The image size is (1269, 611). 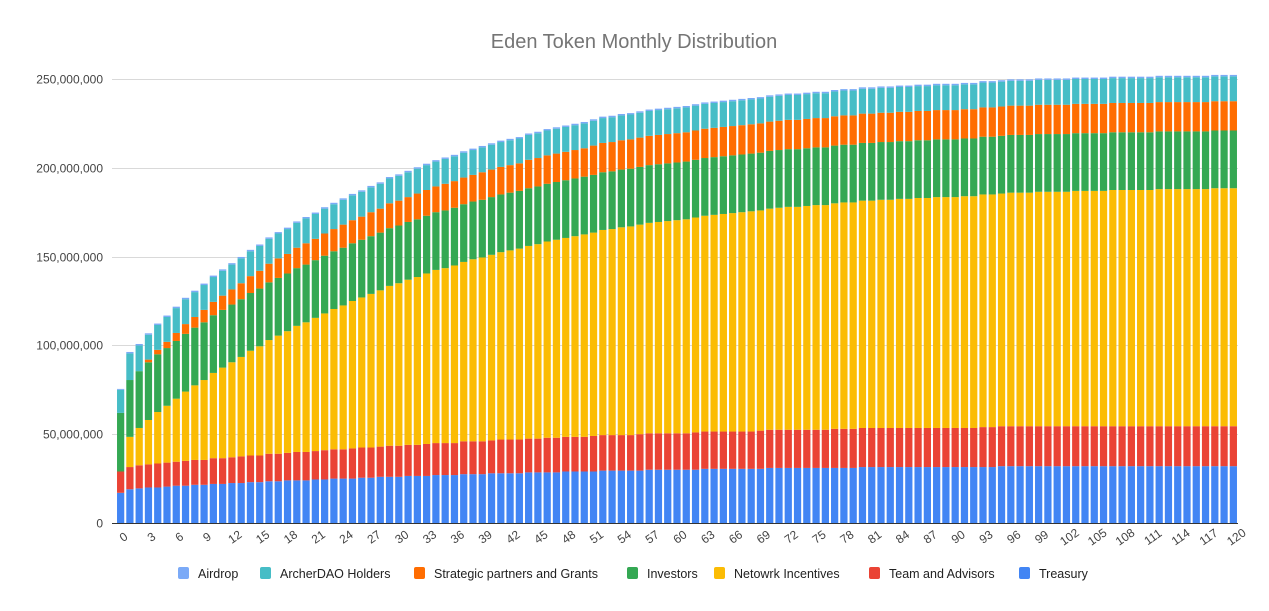 I want to click on legend-item-archerdao-holders: ArcherDAO Holders, so click(x=325, y=574).